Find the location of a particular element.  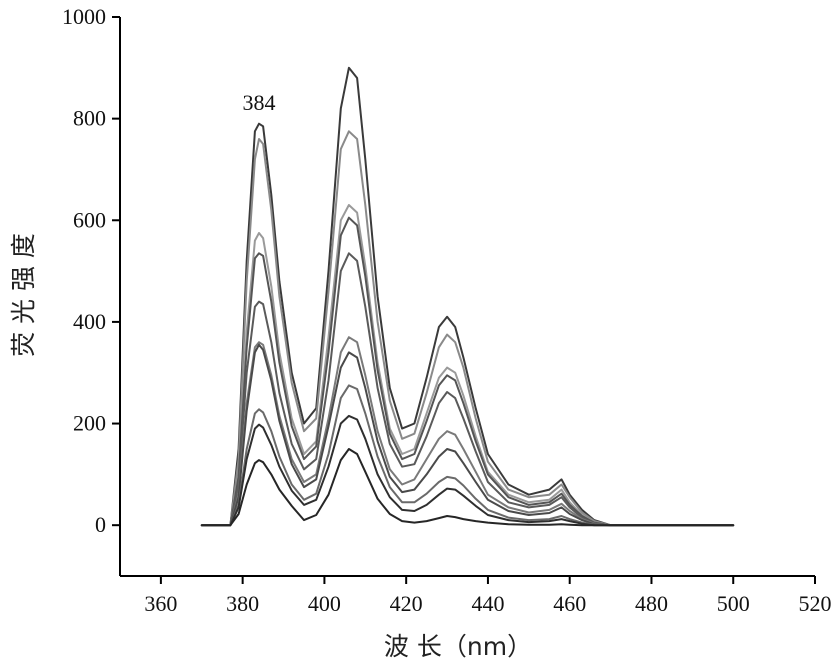

y-tick-label: 0 is located at coordinates (100, 524).